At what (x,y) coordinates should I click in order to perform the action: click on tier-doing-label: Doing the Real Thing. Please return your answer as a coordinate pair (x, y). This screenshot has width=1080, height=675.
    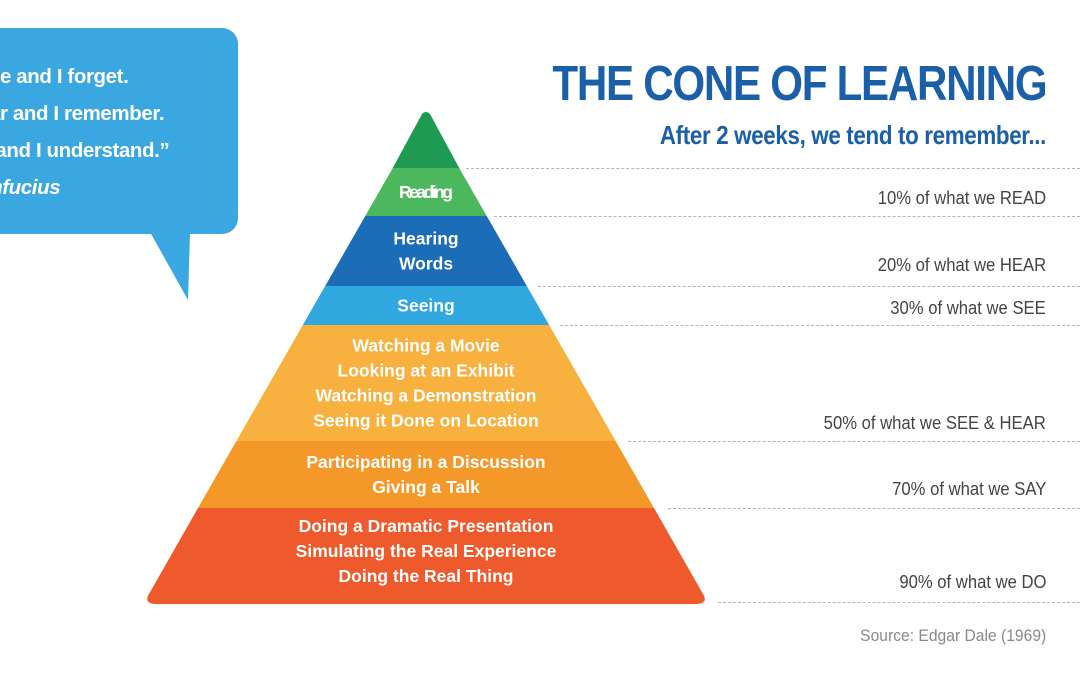
    Looking at the image, I should click on (426, 576).